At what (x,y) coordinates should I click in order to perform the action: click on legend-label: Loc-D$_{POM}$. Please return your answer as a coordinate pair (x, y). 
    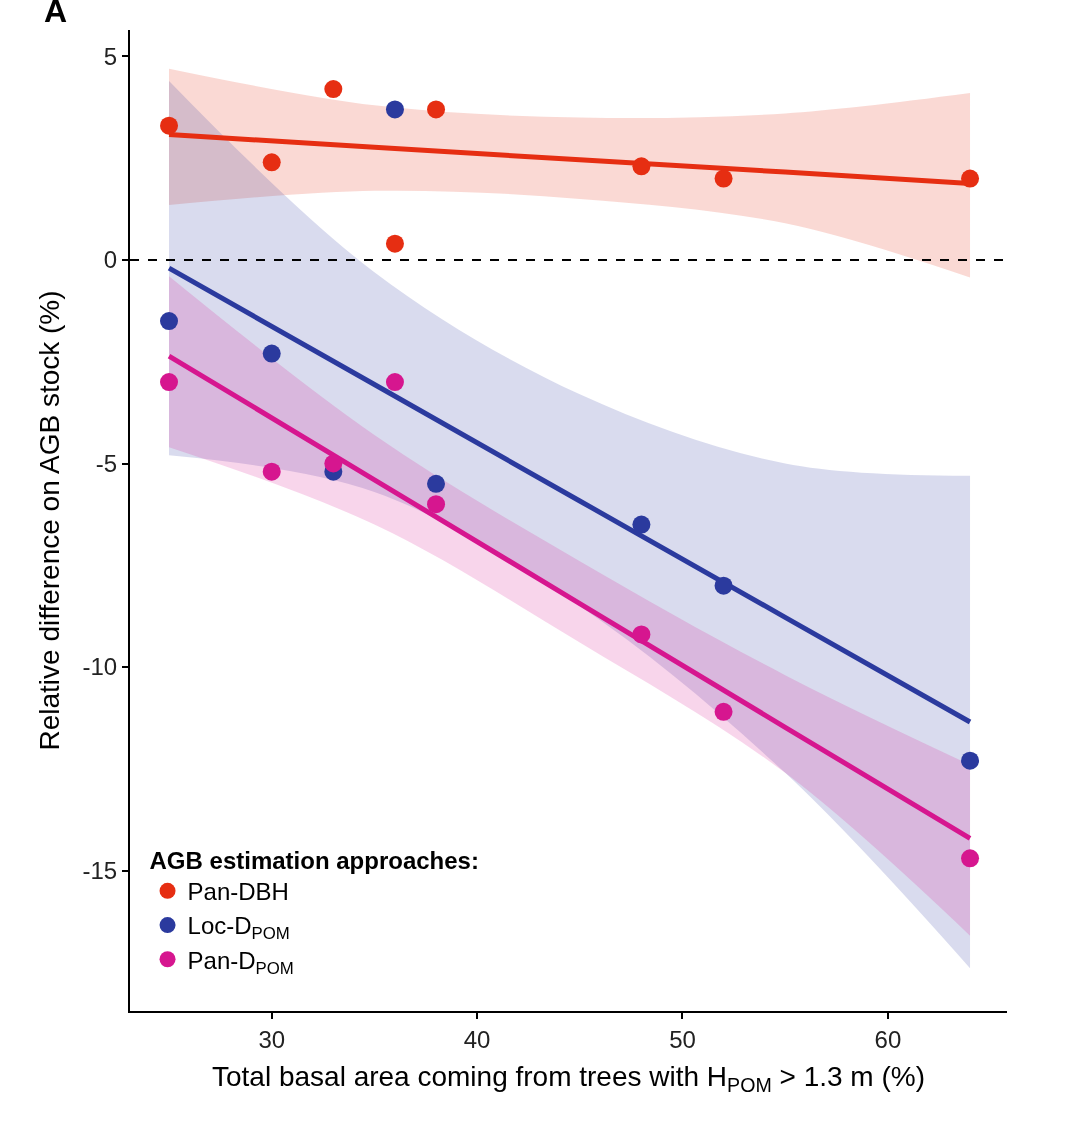
    Looking at the image, I should click on (238, 928).